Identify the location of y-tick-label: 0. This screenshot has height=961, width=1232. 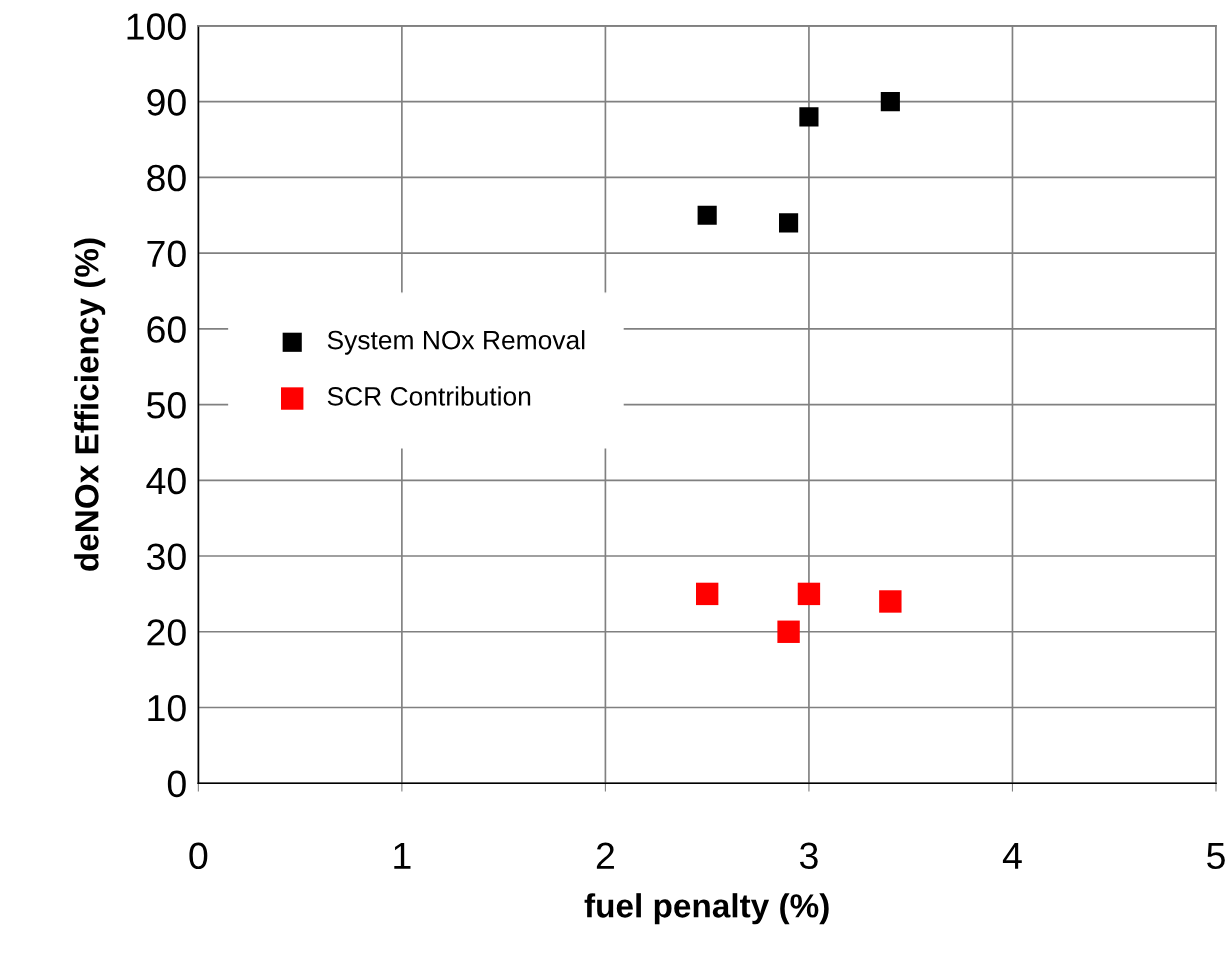
(176, 784).